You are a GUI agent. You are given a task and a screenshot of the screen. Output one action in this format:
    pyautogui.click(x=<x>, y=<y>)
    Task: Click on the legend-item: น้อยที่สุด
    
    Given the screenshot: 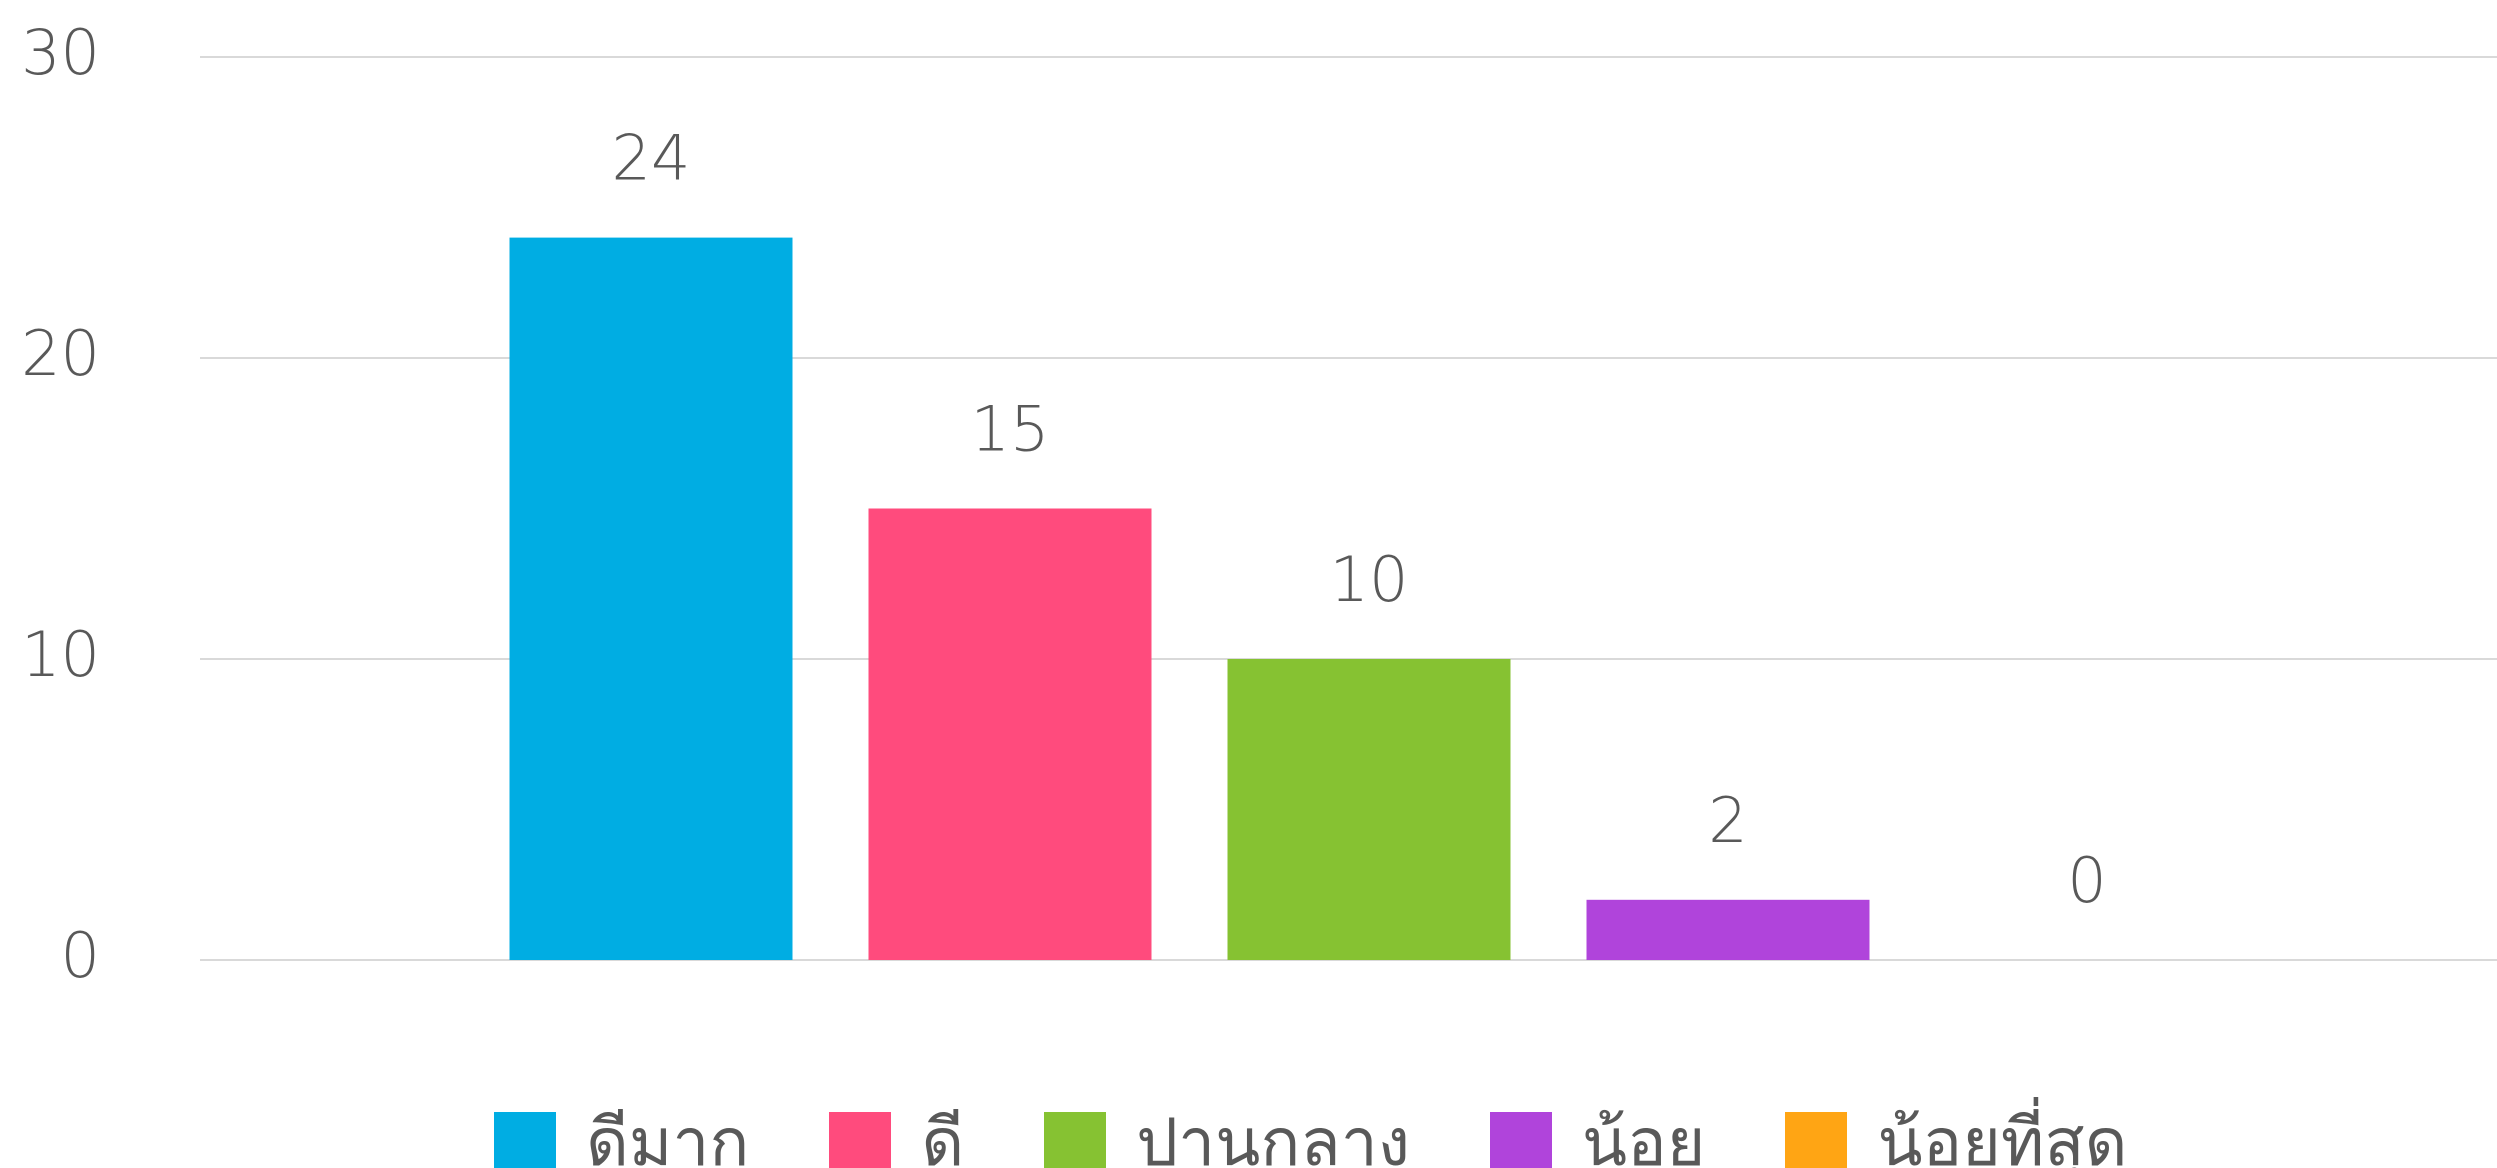 What is the action you would take?
    pyautogui.click(x=1956, y=1129)
    